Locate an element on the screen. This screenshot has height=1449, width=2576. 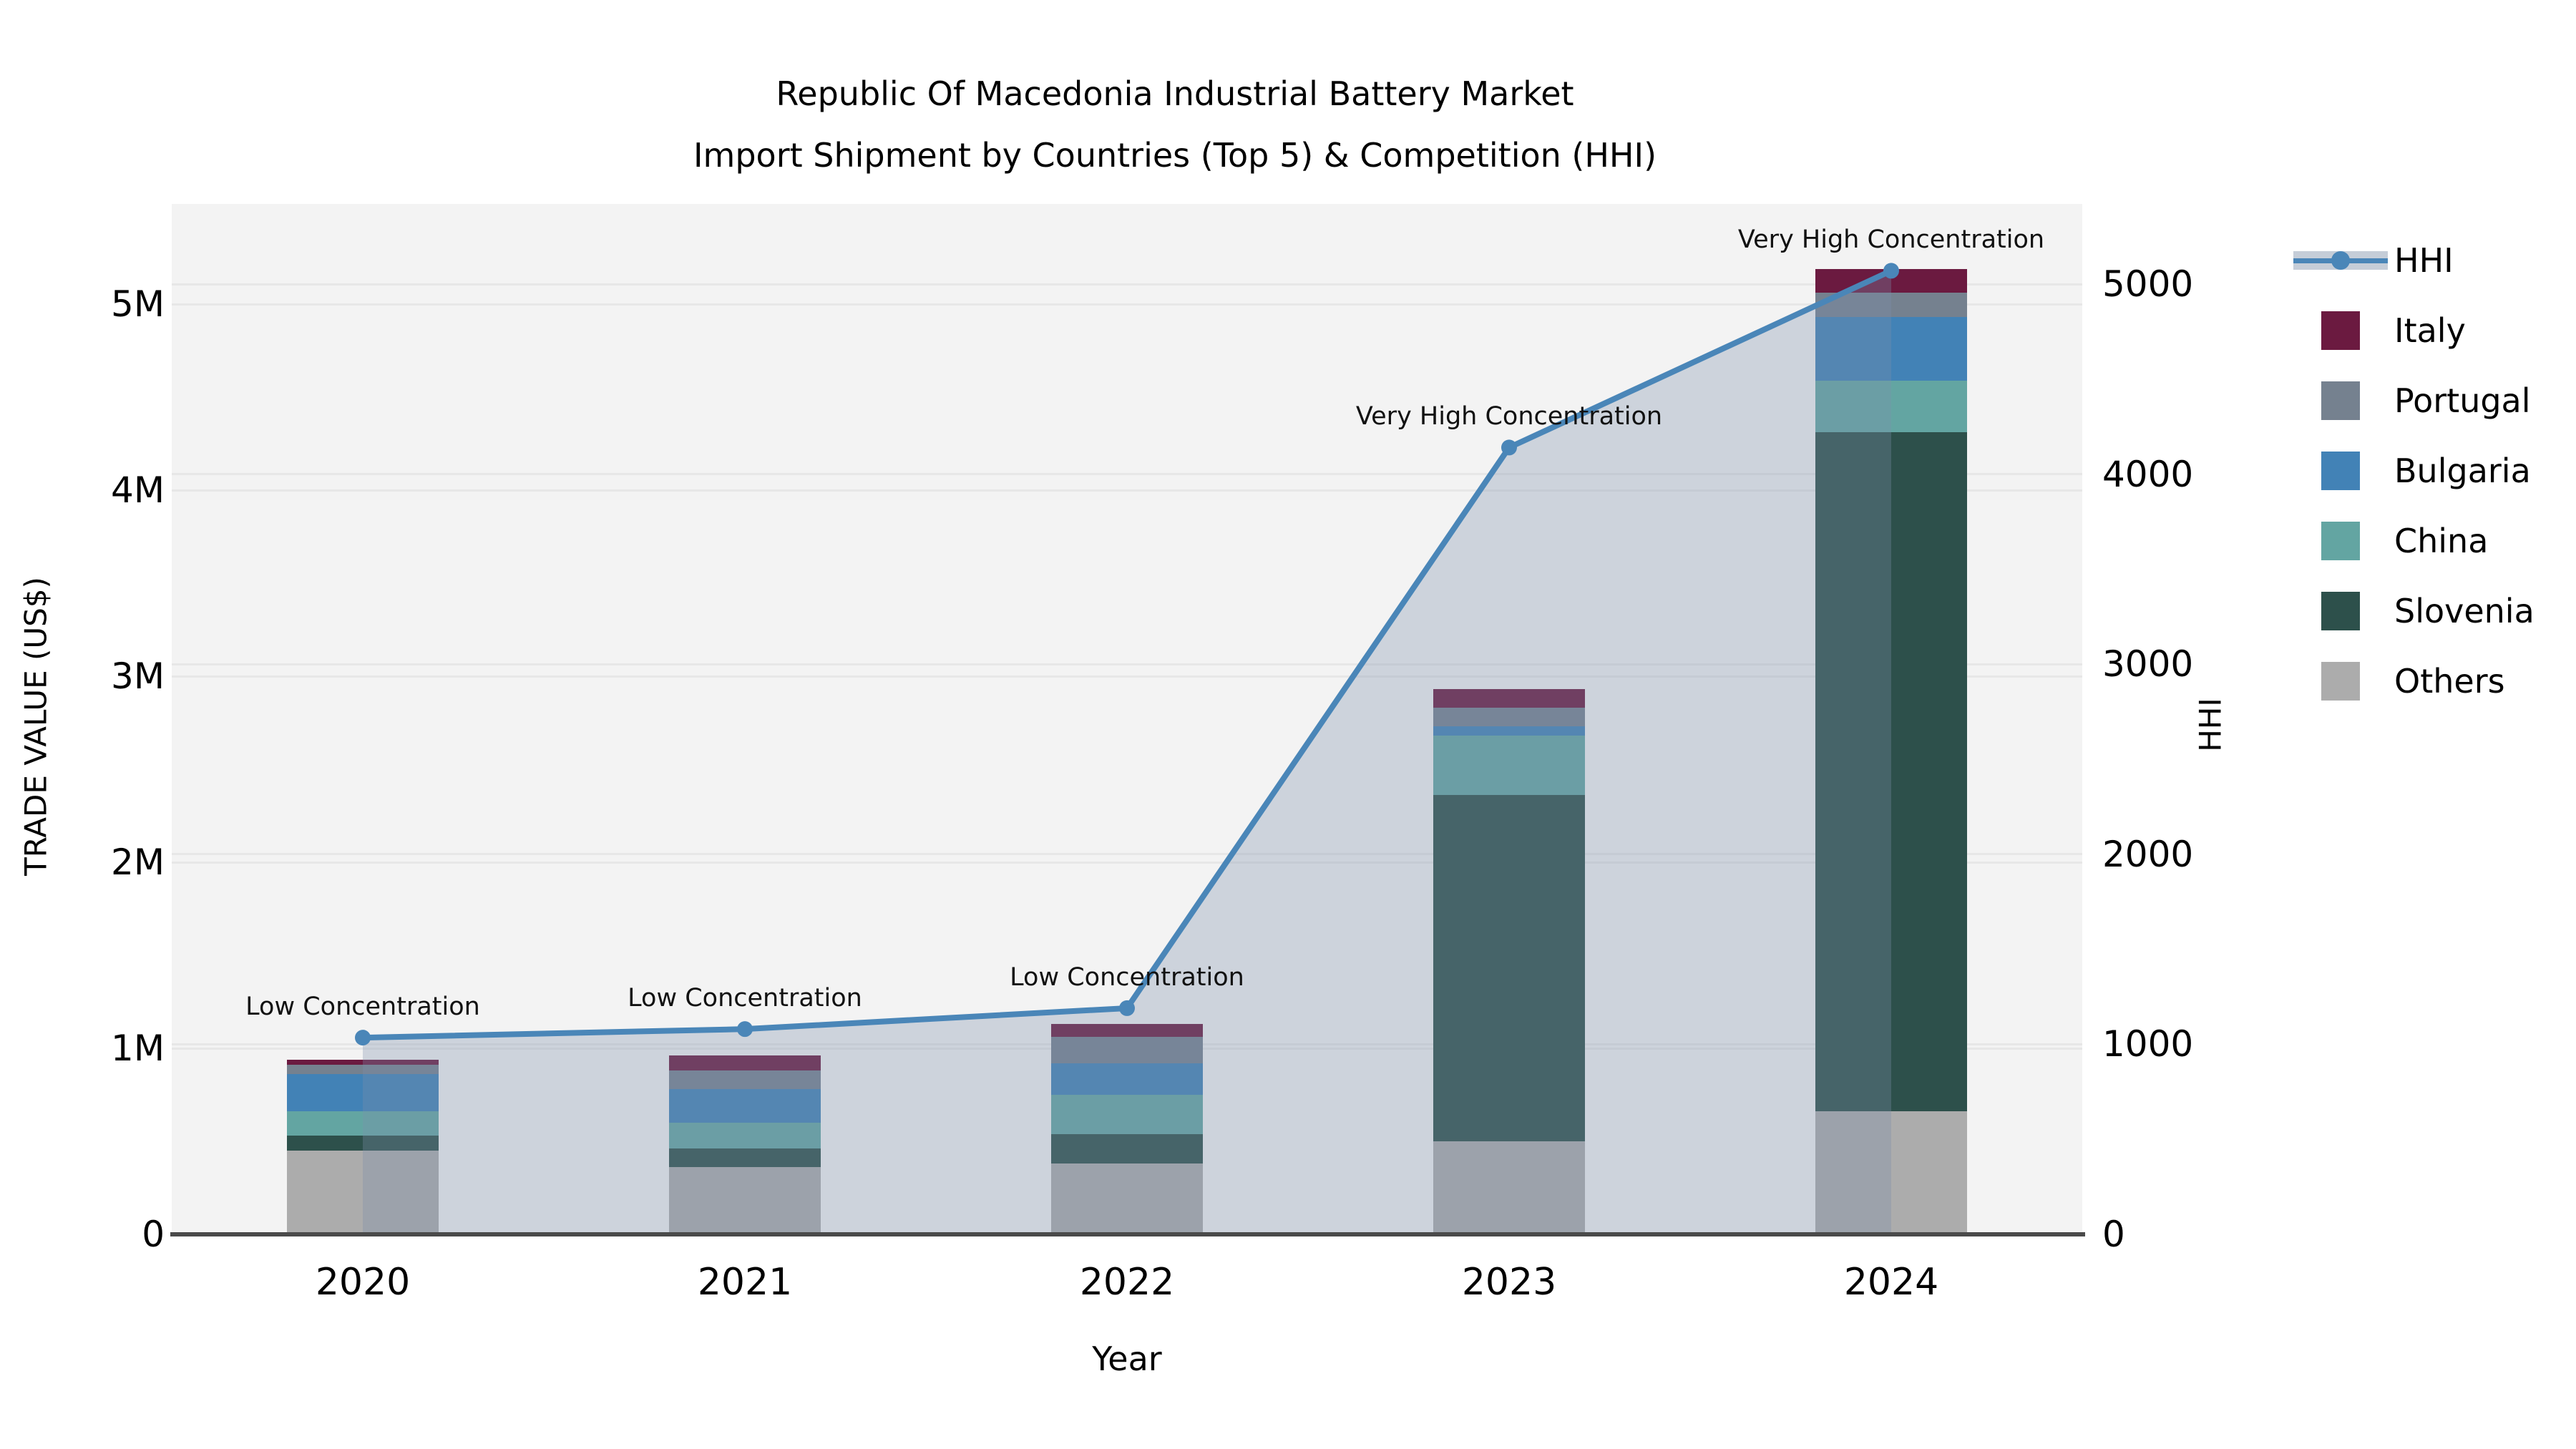
legend-symbol-slovenia is located at coordinates (2340, 611).